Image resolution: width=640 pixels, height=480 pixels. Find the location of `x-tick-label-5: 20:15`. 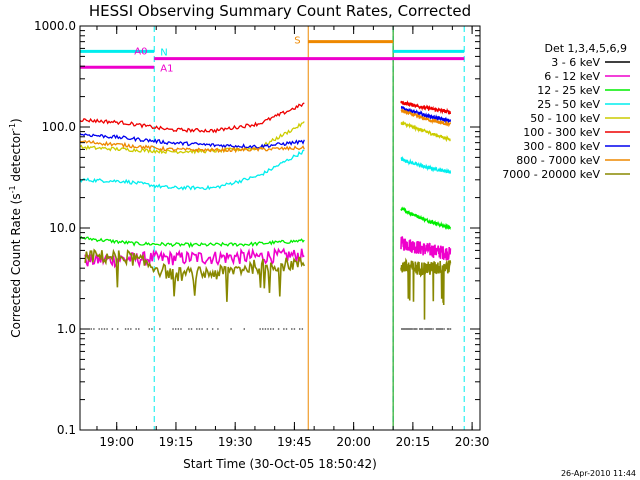

x-tick-label-5: 20:15 is located at coordinates (413, 442).